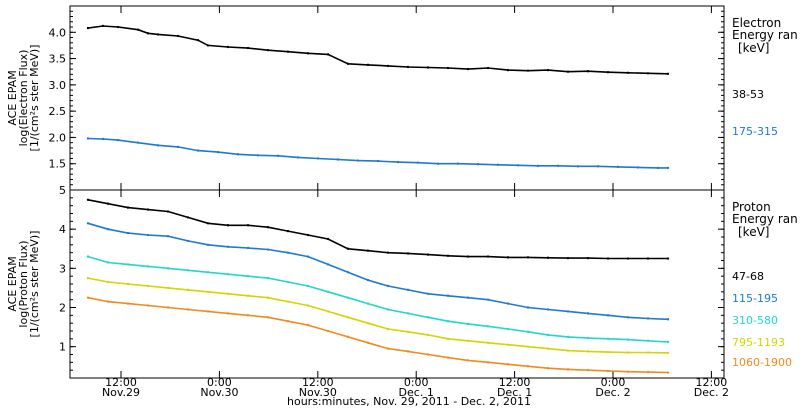  I want to click on electron-legend-unit: [keV], so click(753, 48).